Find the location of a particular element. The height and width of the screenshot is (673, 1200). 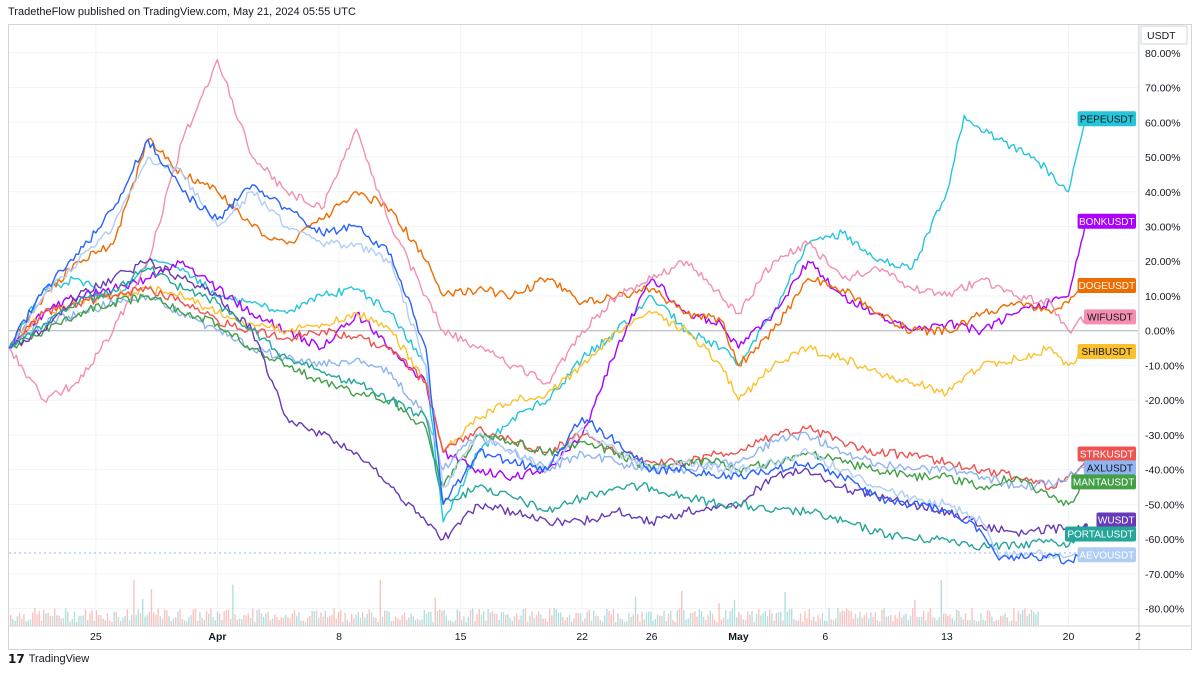

series-tag-label: PORTALUSDT is located at coordinates (1100, 534).